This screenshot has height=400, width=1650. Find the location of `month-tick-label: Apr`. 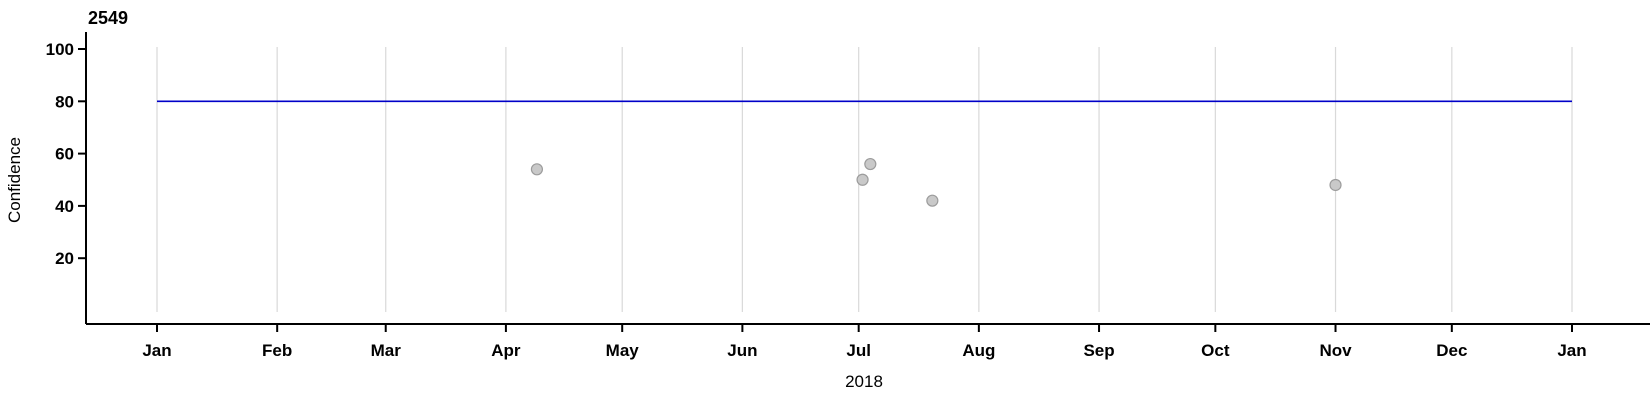

month-tick-label: Apr is located at coordinates (506, 350).